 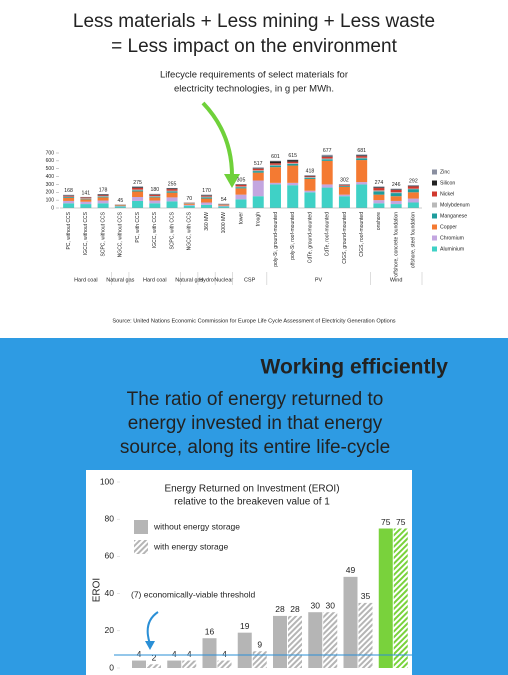 What do you see at coordinates (206, 280) in the screenshot?
I see `group-label: Hydro` at bounding box center [206, 280].